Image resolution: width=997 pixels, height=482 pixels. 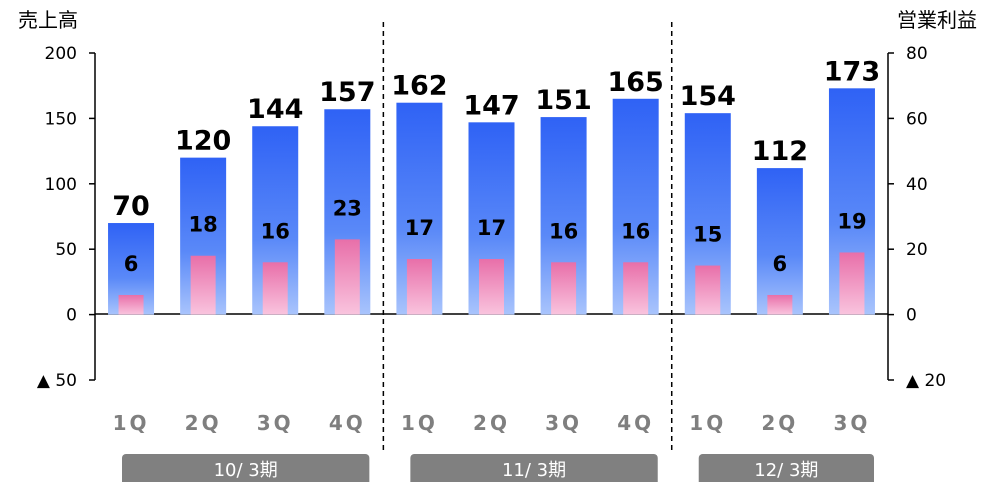 I want to click on revenue-value-label: 151, so click(x=563, y=100).